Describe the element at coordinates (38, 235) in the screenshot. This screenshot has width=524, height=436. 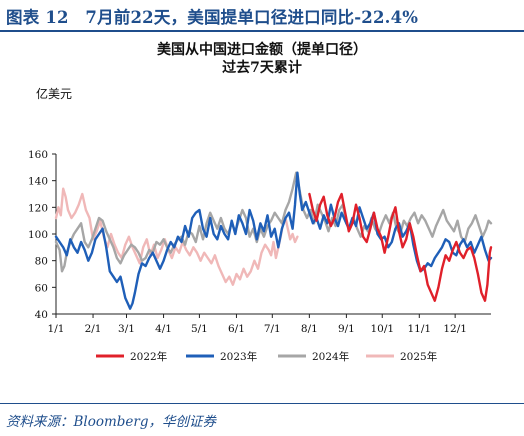
I see `y-tick-label: 100` at that location.